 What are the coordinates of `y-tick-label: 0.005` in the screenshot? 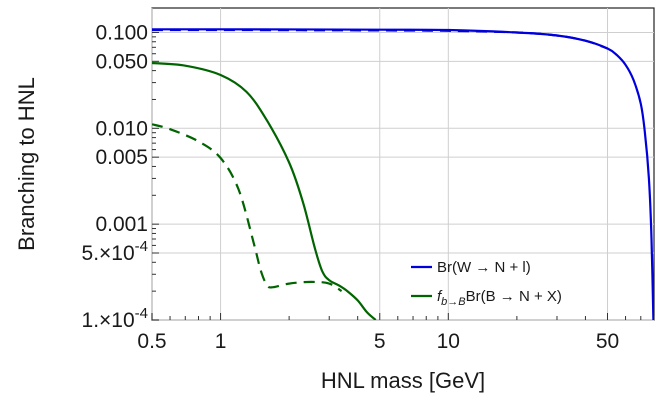 It's located at (121, 157).